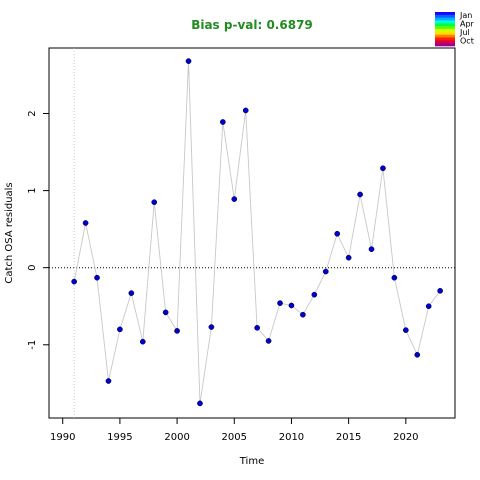 The width and height of the screenshot is (480, 480). What do you see at coordinates (32, 190) in the screenshot?
I see `y-tick-label: 1` at bounding box center [32, 190].